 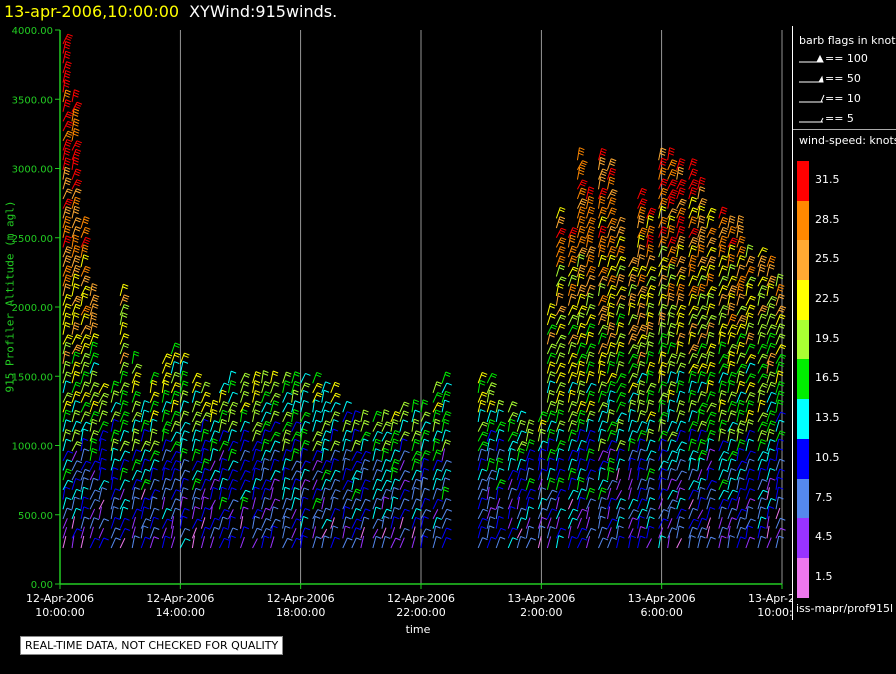 I want to click on x-tick-time: 2:00:00, so click(x=541, y=612).